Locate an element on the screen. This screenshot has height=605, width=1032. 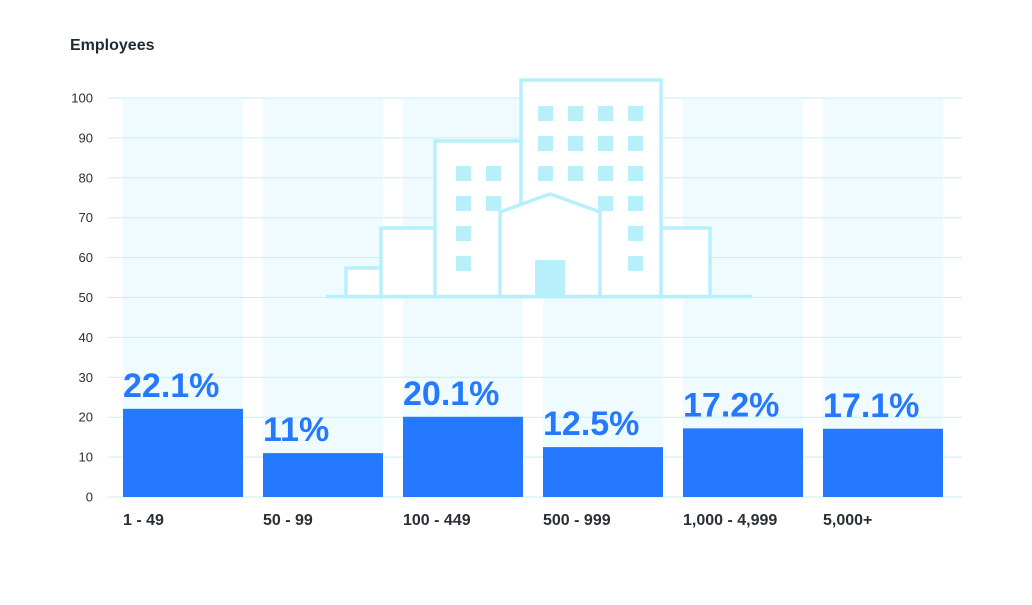
y-tick-label: 90 is located at coordinates (86, 137).